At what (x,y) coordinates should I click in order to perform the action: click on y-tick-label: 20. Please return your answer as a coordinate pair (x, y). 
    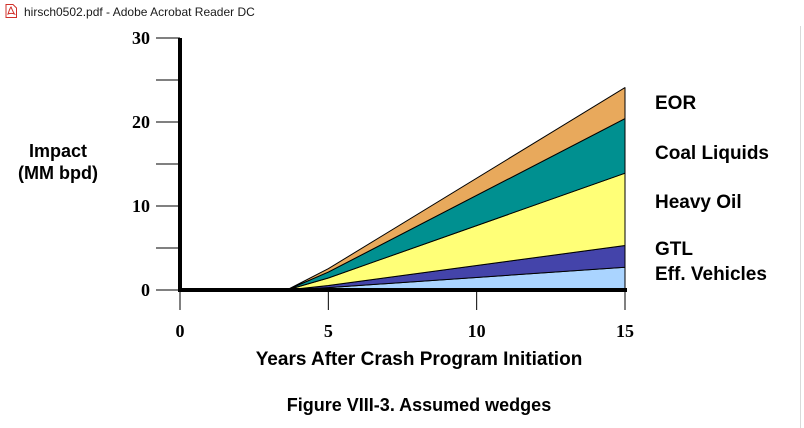
    Looking at the image, I should click on (141, 122).